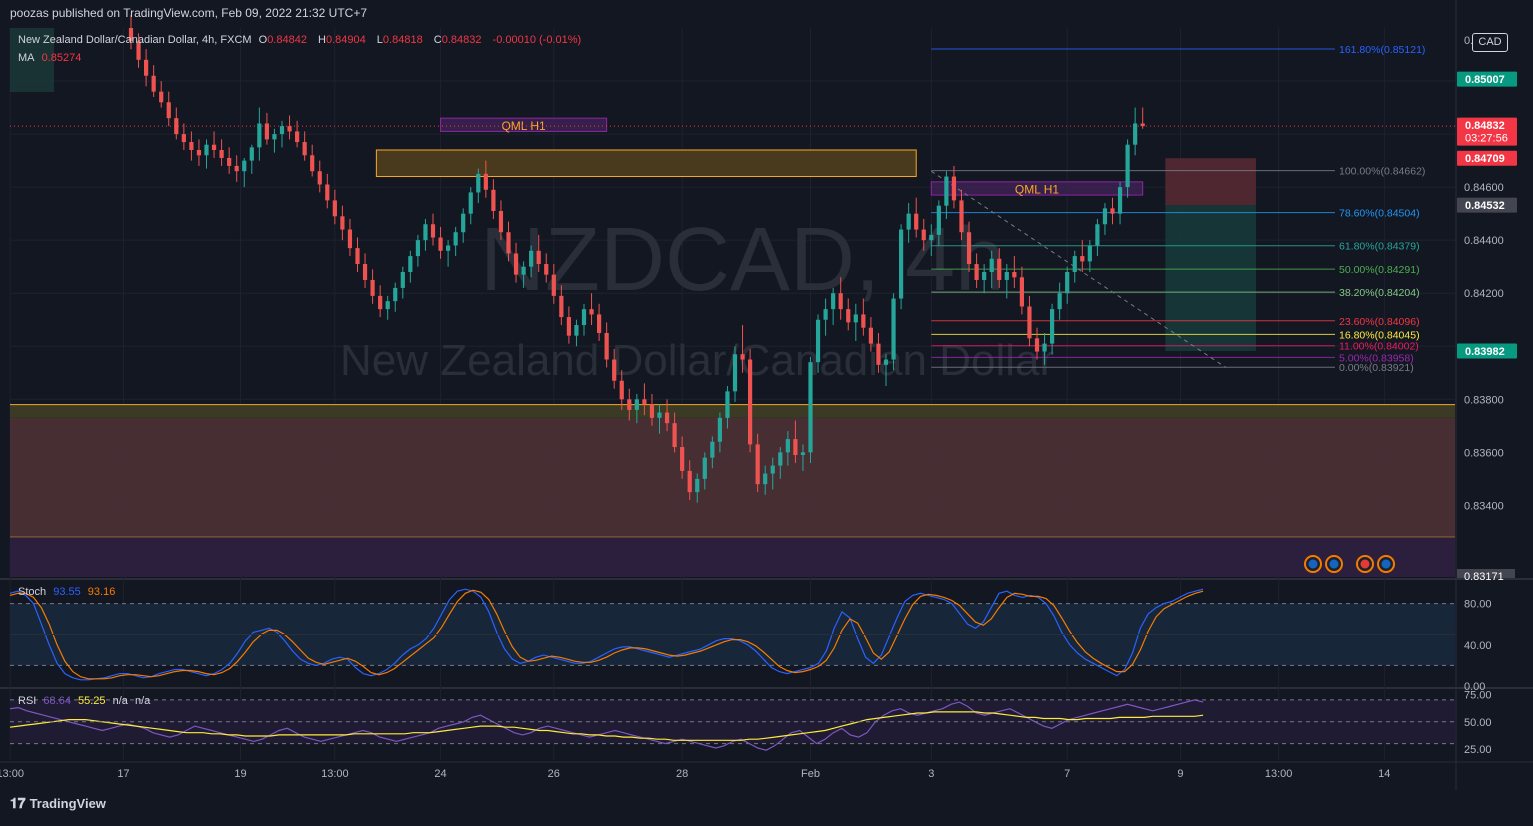  I want to click on ohlc-close: C0.84832, so click(460, 40).